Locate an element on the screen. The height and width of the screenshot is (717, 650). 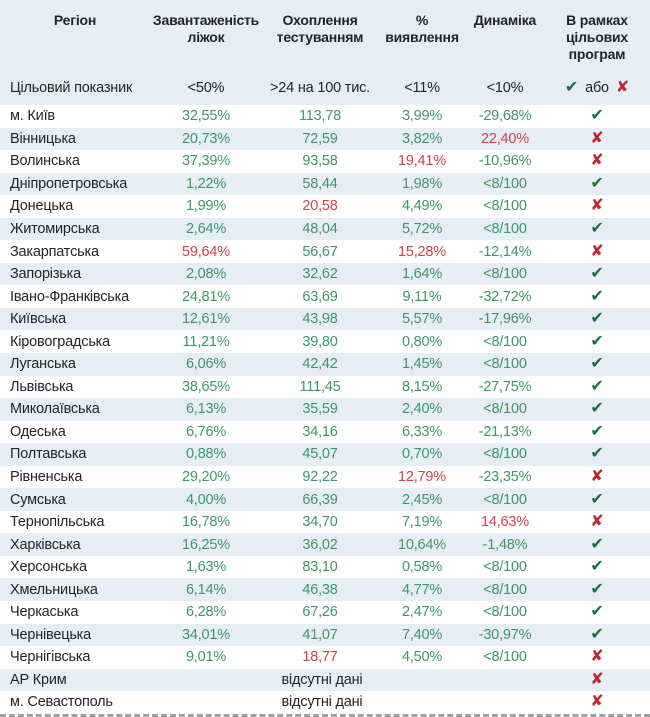
testing-coverage-cell: 67,26 is located at coordinates (320, 612).